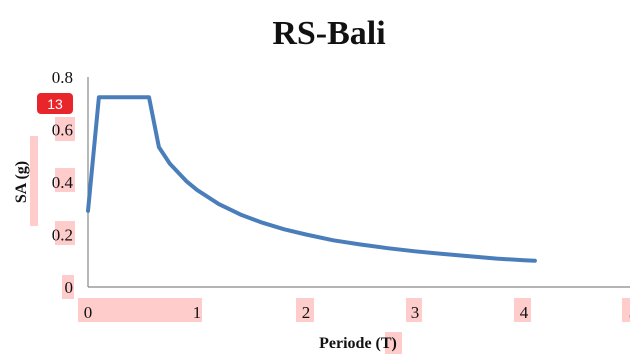  What do you see at coordinates (34, 181) in the screenshot?
I see `highlight-y-title` at bounding box center [34, 181].